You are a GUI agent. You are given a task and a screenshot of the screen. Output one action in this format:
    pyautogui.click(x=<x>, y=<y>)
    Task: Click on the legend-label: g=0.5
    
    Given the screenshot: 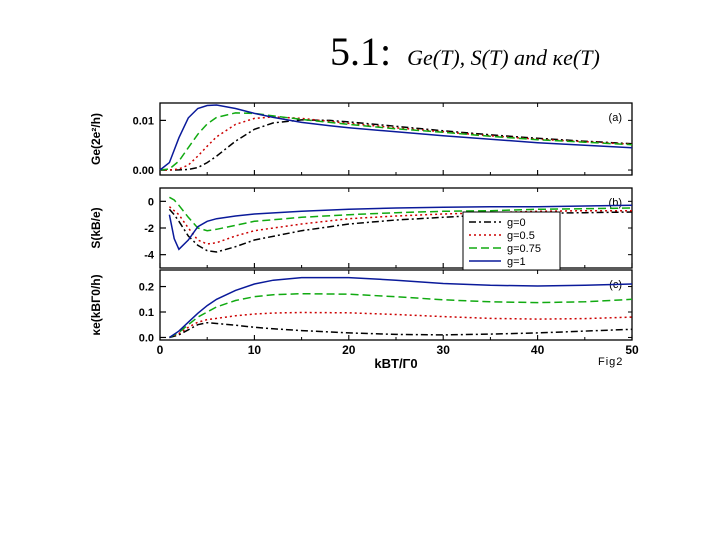 What is the action you would take?
    pyautogui.click(x=521, y=236)
    